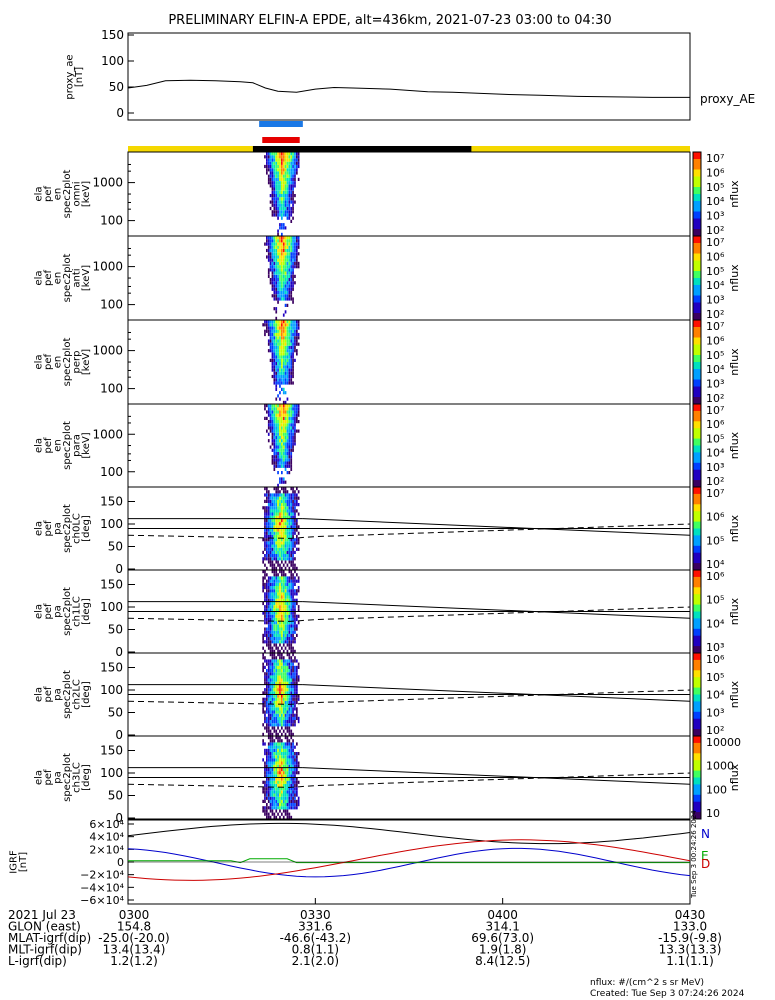 The image size is (775, 1000). I want to click on y-tick-label: 50, so click(115, 796).